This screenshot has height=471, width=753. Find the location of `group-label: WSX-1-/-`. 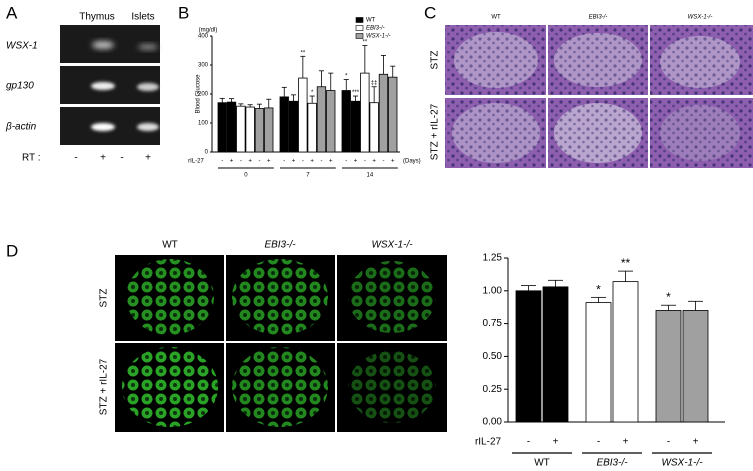

group-label: WSX-1-/- is located at coordinates (682, 463).